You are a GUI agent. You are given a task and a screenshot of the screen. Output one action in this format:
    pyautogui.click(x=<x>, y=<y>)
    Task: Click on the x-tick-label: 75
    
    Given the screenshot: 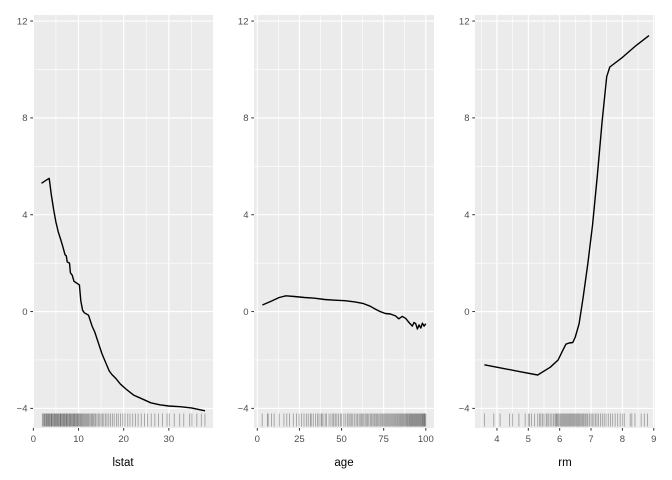 What is the action you would take?
    pyautogui.click(x=383, y=439)
    